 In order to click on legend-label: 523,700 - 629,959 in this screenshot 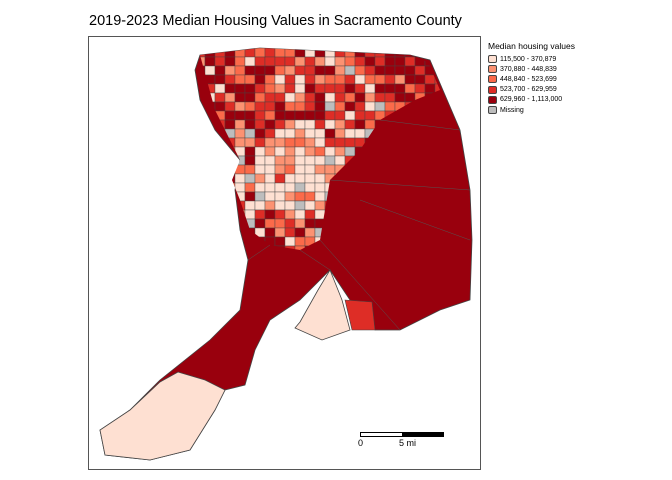, I will do `click(528, 90)`.